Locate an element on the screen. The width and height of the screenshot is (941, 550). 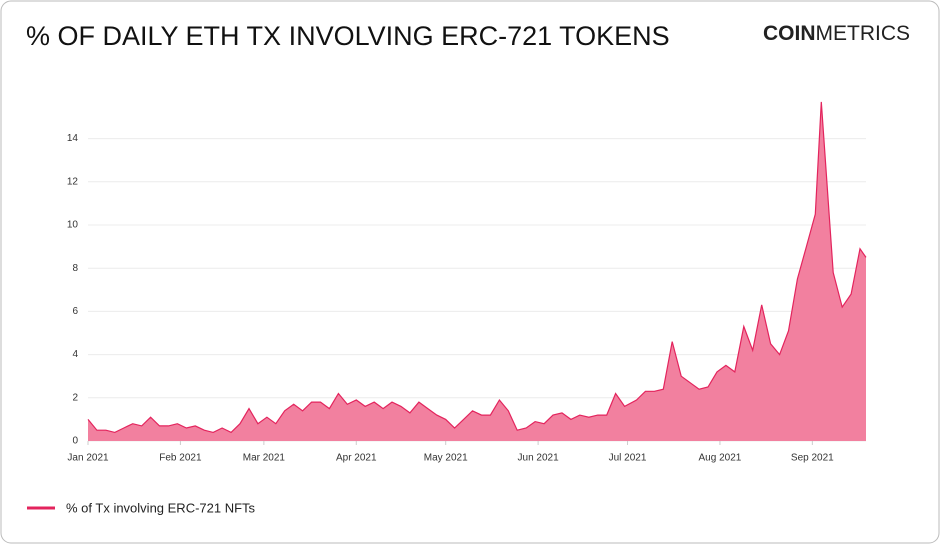
brand: COINMETRICS is located at coordinates (836, 33).